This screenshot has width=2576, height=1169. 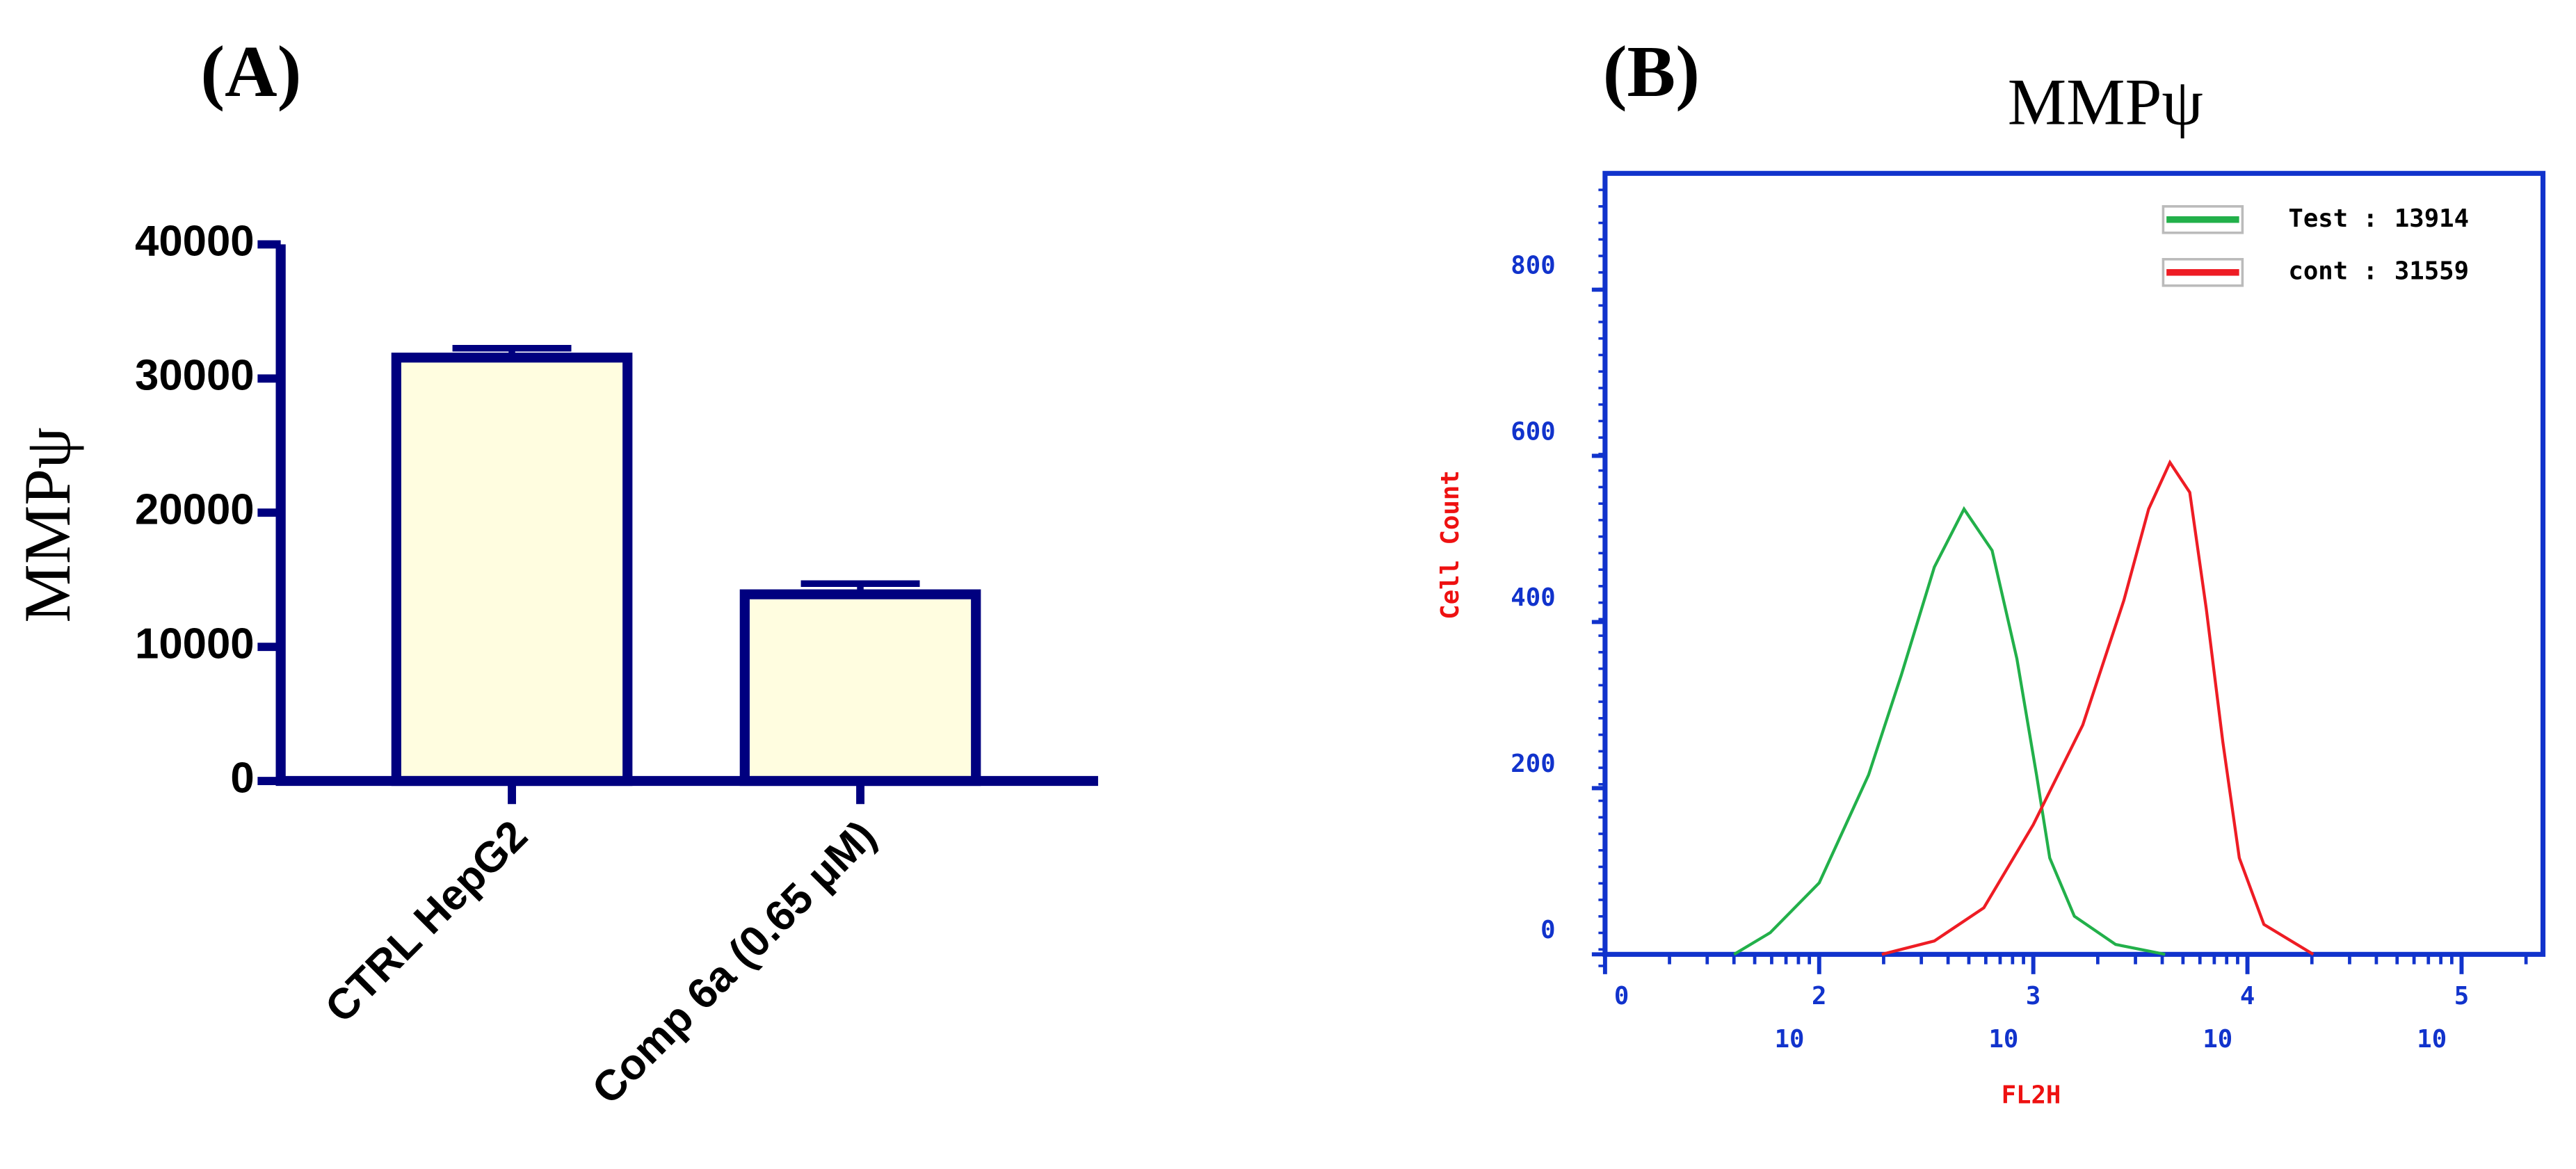 I want to click on y-tick-label: 30000, so click(x=195, y=376).